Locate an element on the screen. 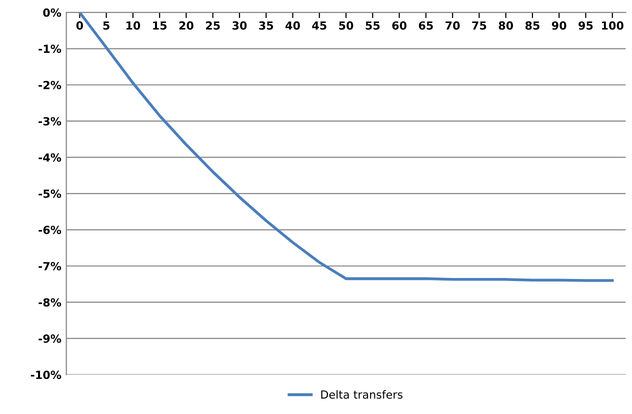 The image size is (632, 414). y-tick-label: -6% is located at coordinates (50, 230).